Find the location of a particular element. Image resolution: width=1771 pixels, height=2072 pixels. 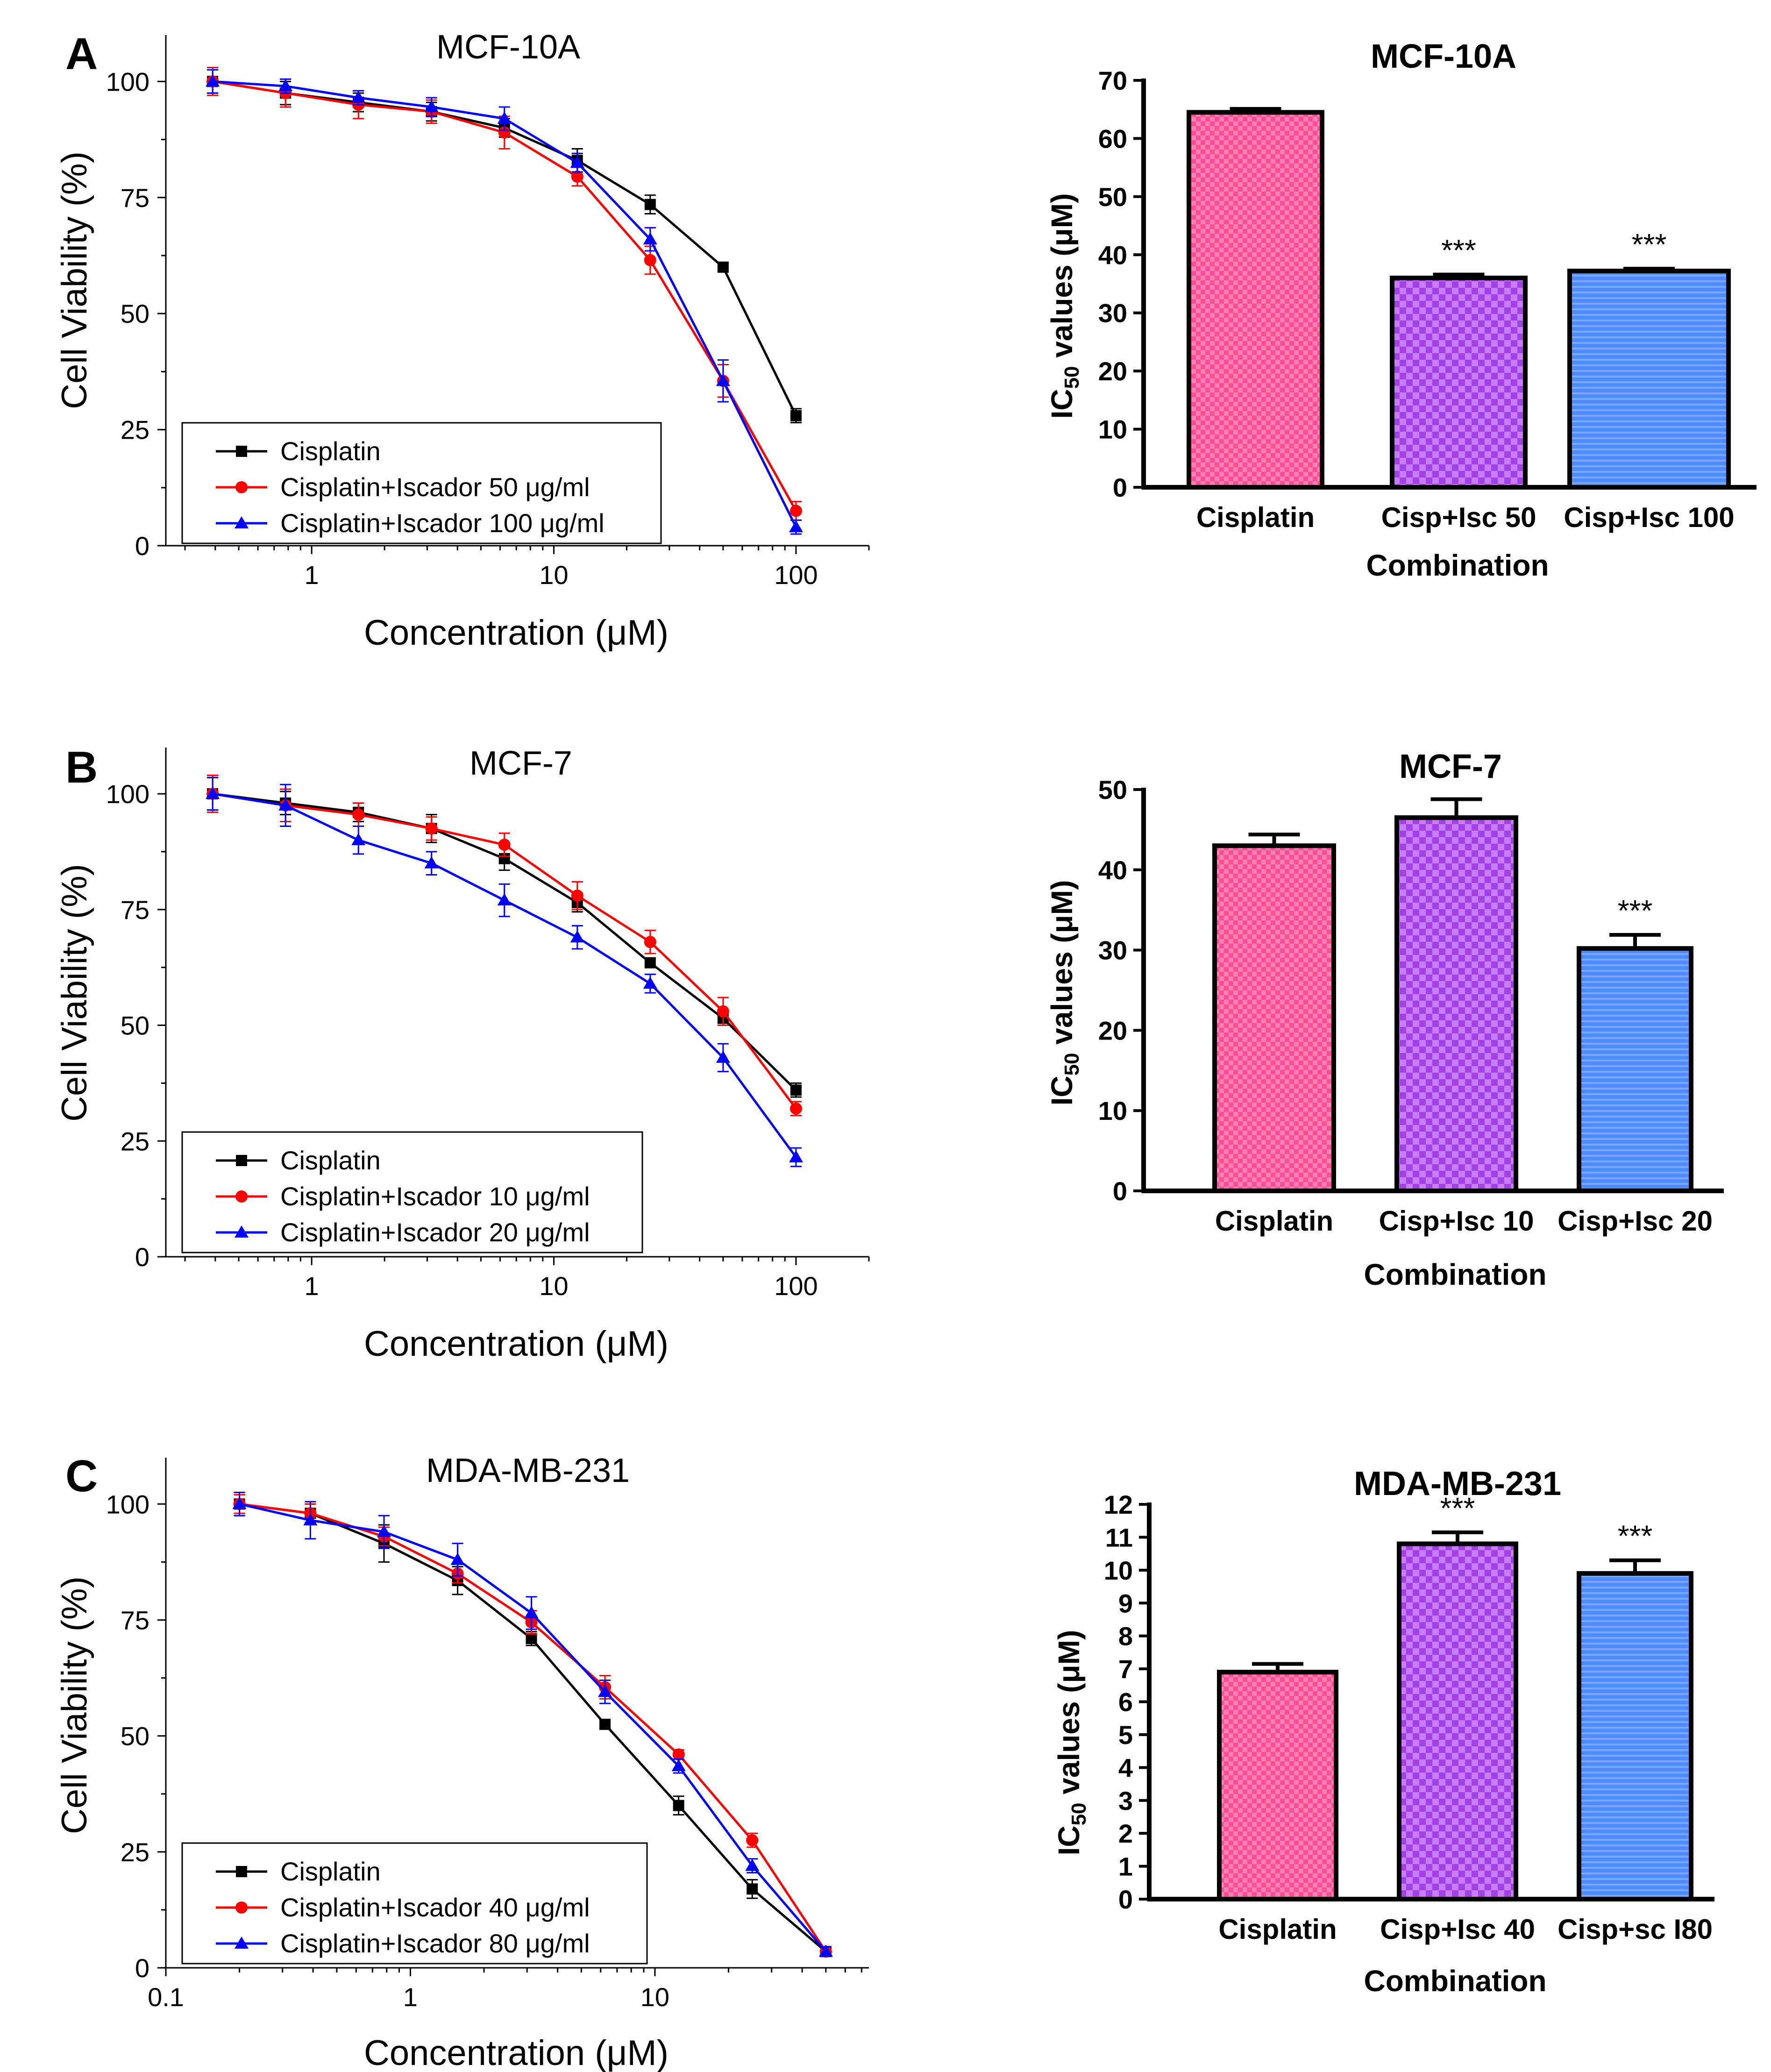

panel-label-c: C is located at coordinates (81, 1476).